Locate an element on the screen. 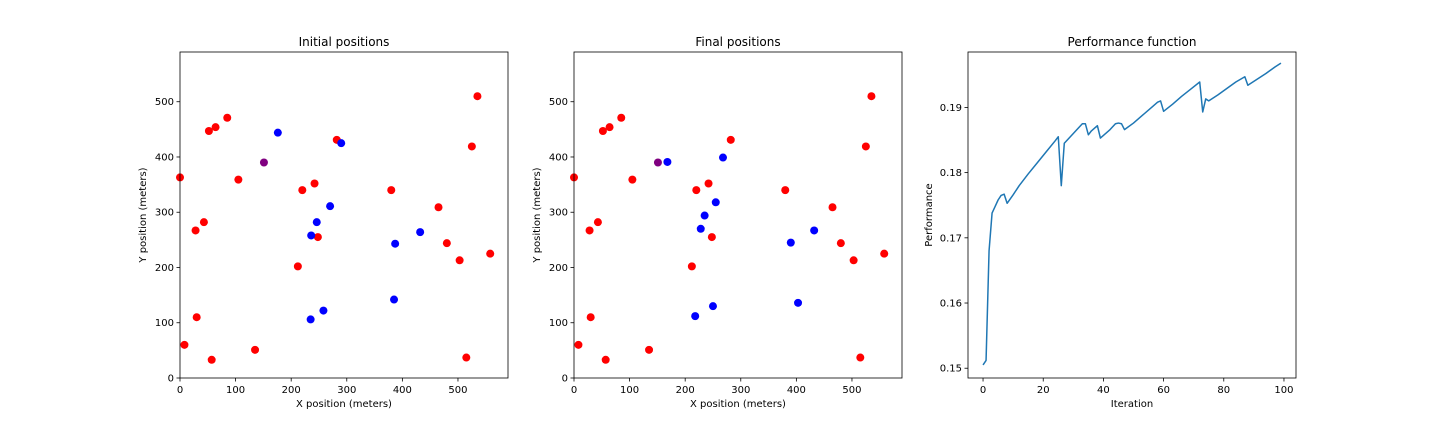 This screenshot has width=1440, height=432. y-tick-label: 0.17 is located at coordinates (951, 238).